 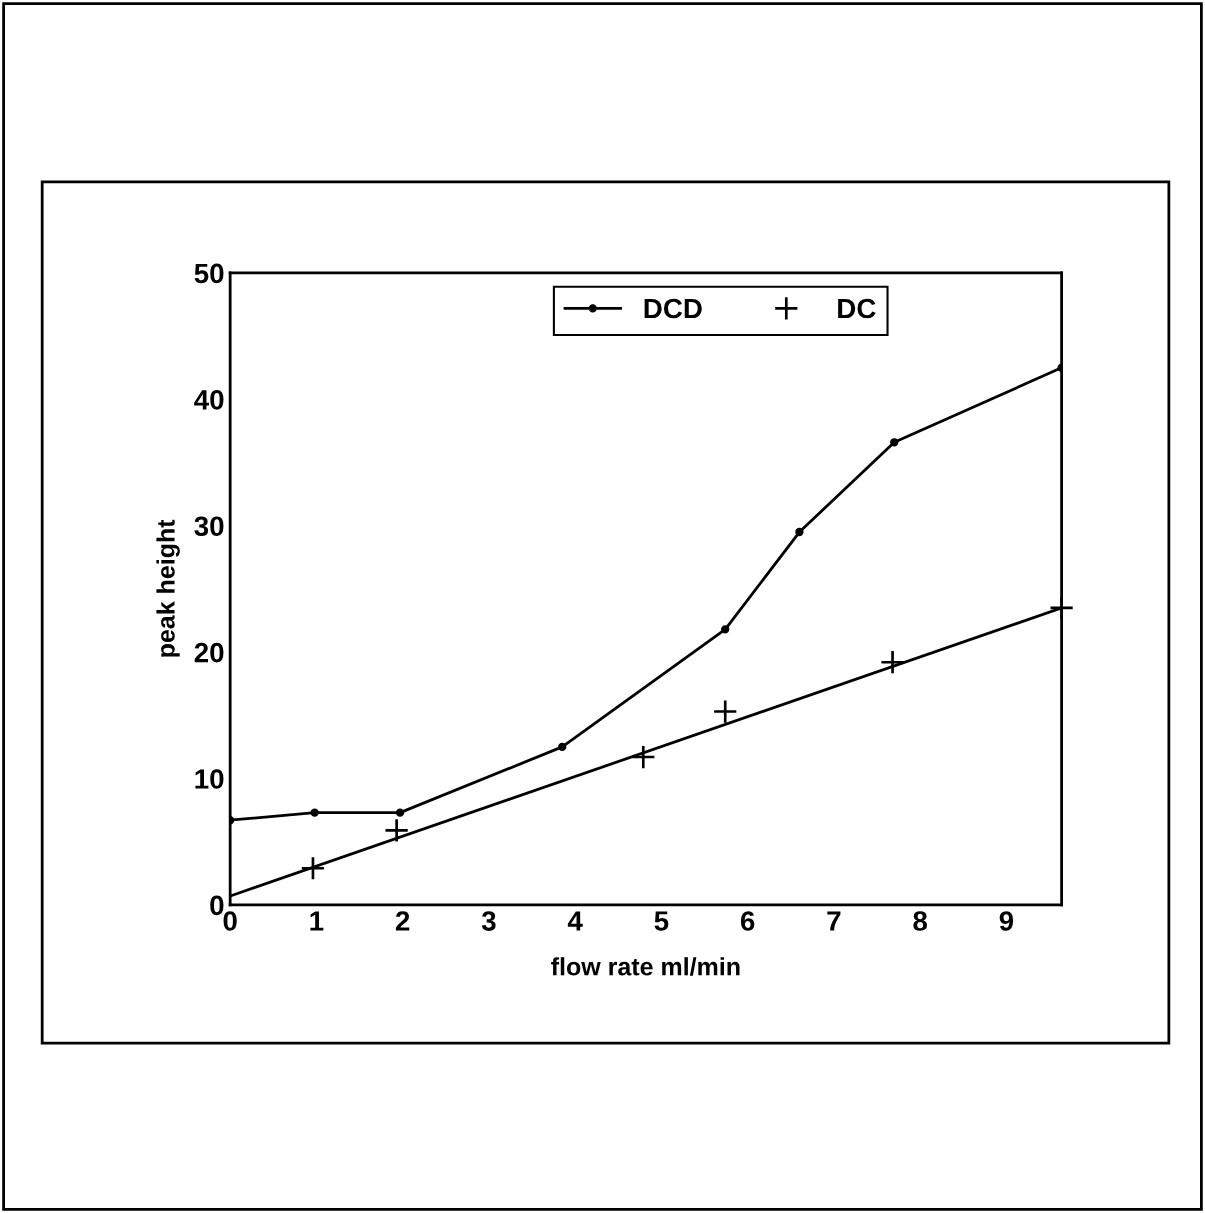 What do you see at coordinates (488, 921) in the screenshot?
I see `x-tick-label: 3` at bounding box center [488, 921].